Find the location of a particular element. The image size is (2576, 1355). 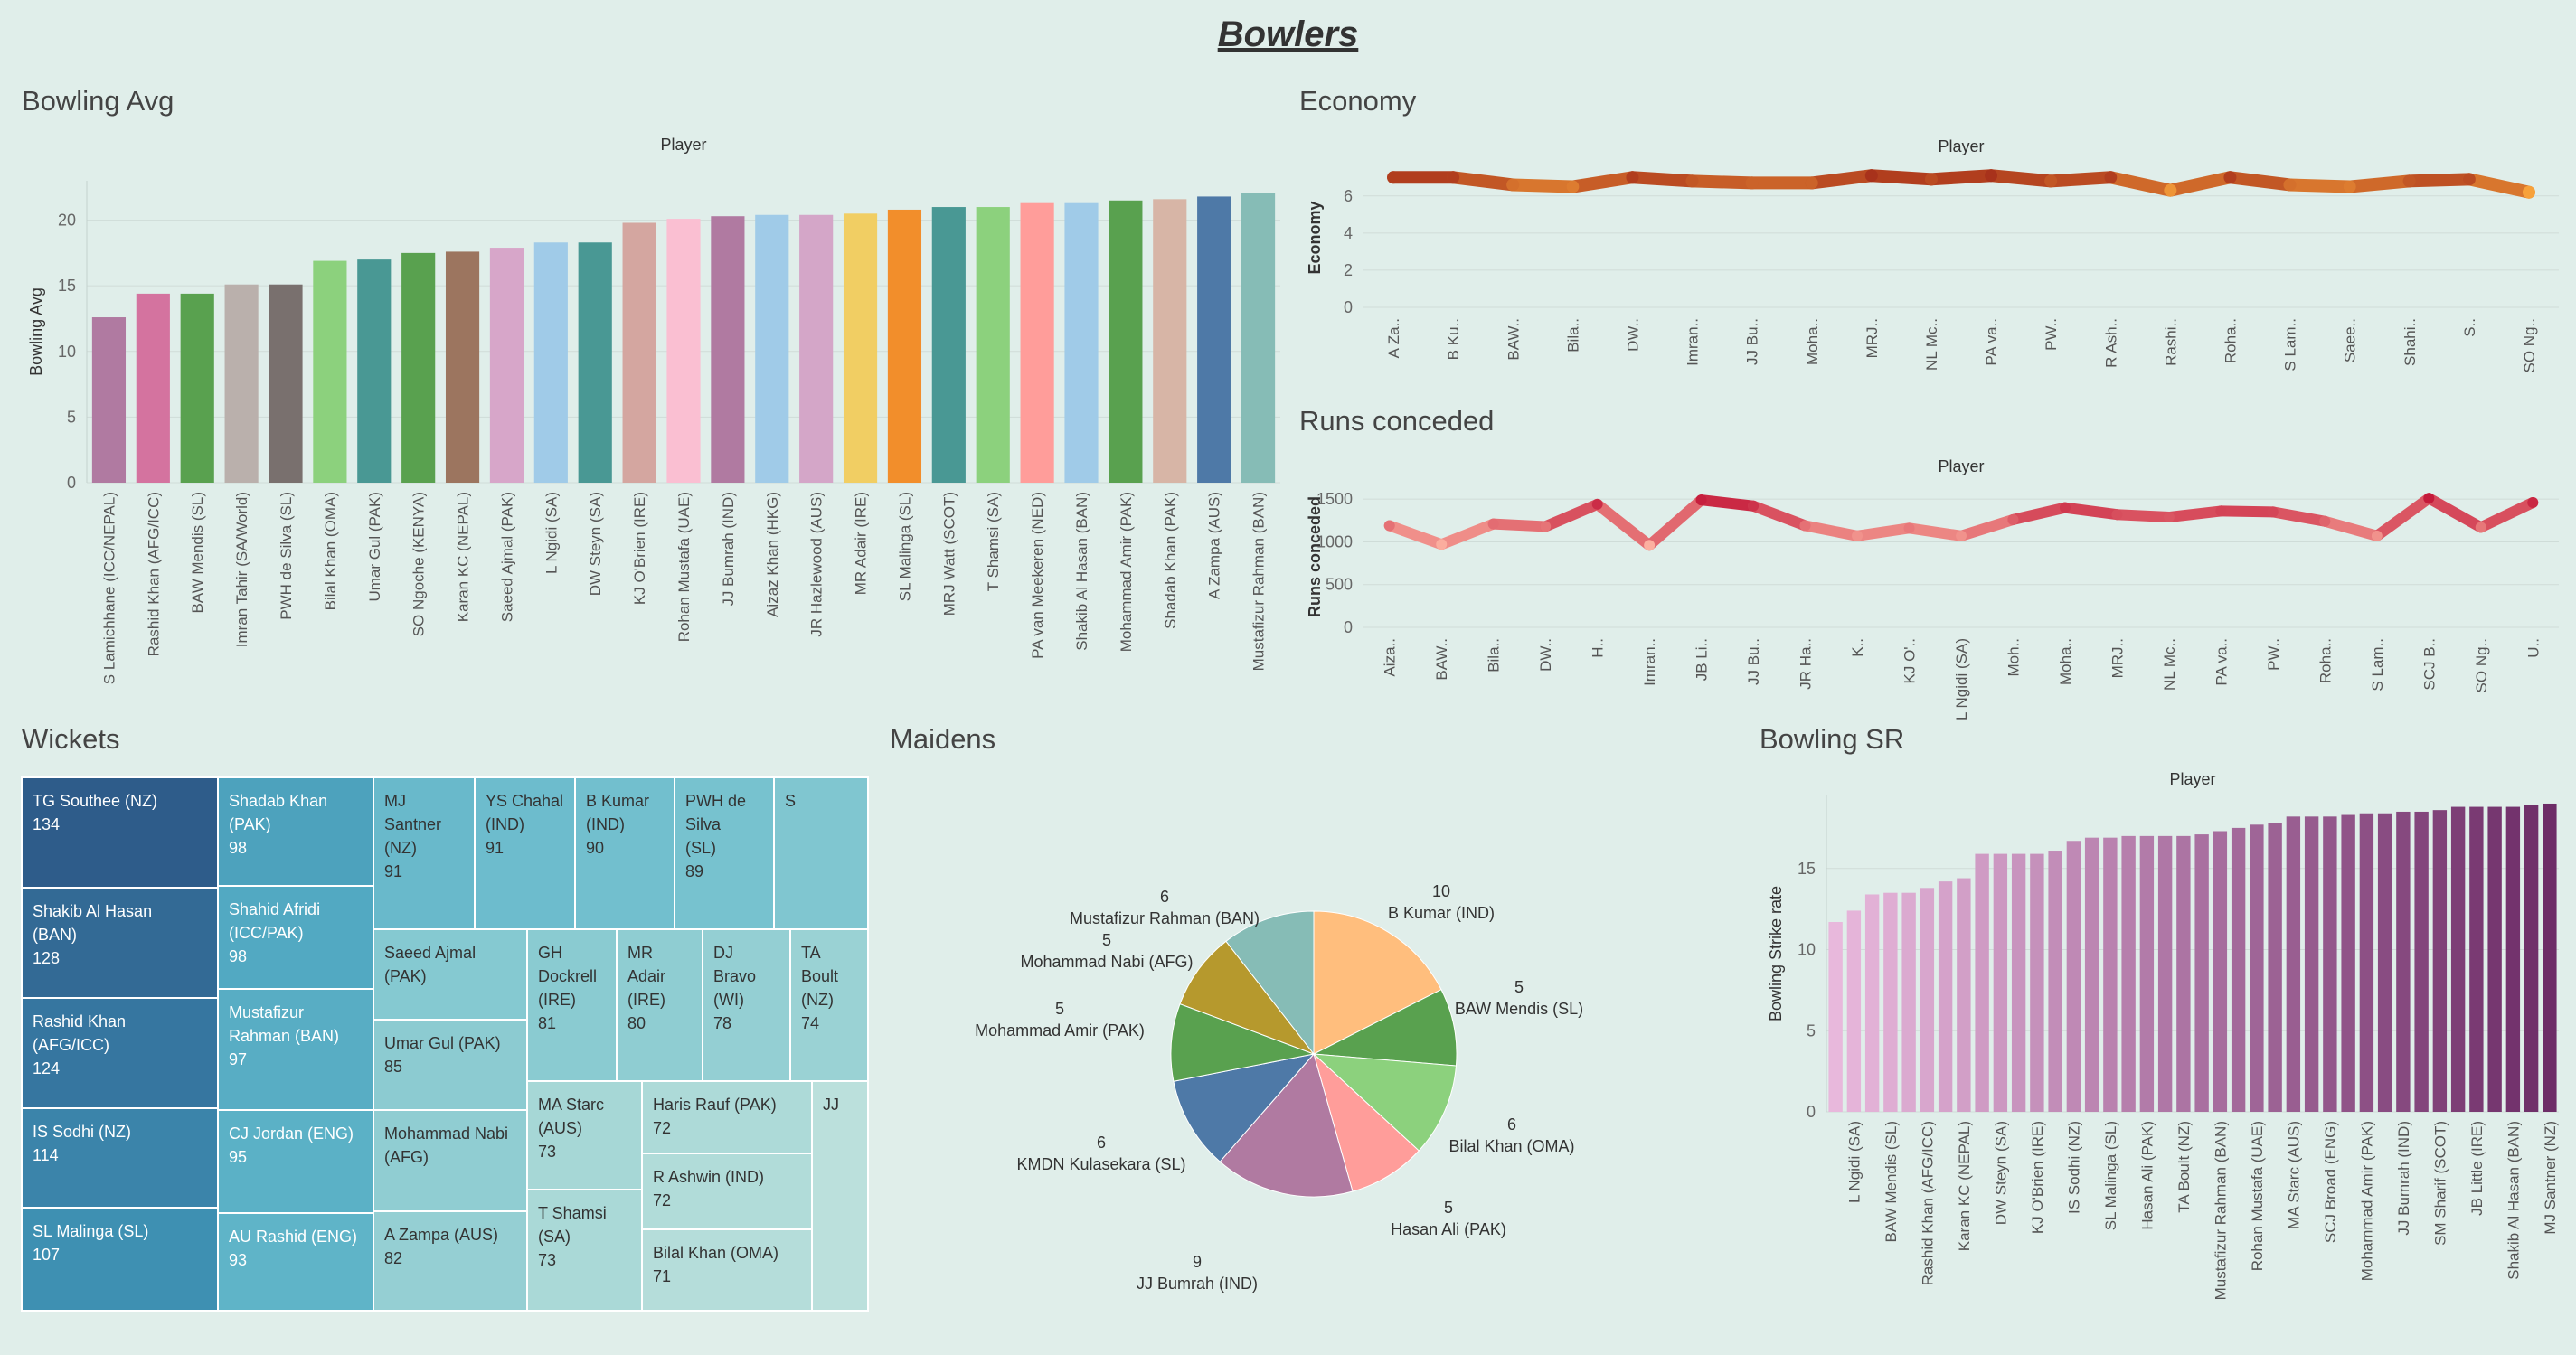

runs-xtick: MRJ.. is located at coordinates (2117, 658).